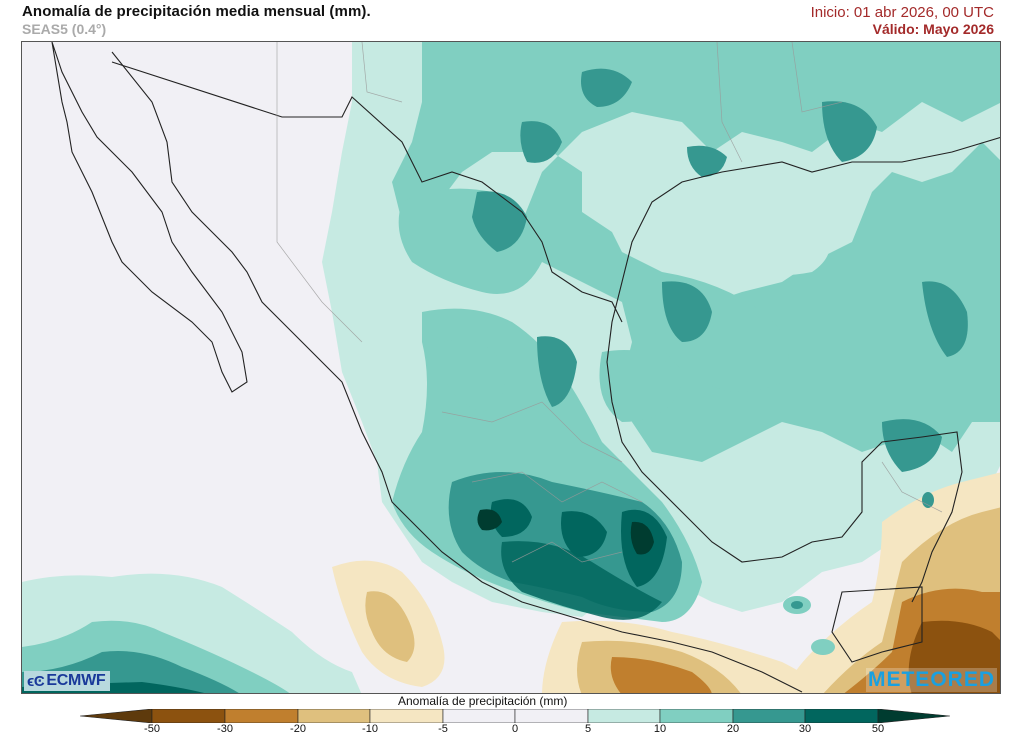 The width and height of the screenshot is (1024, 737). I want to click on tick-label: 30, so click(805, 729).